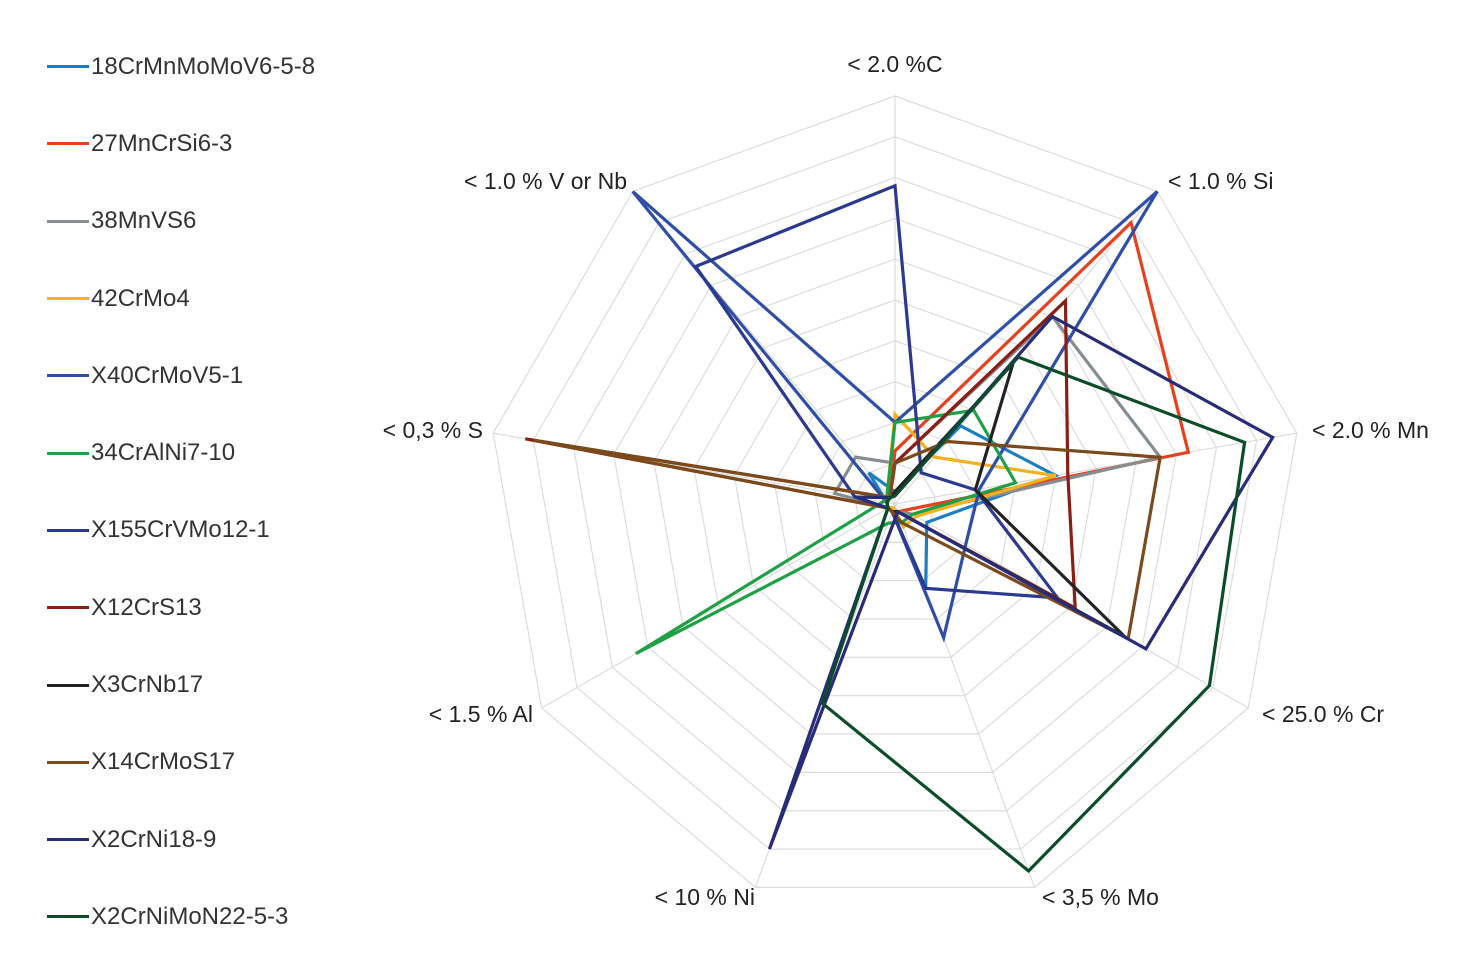 The height and width of the screenshot is (956, 1473). I want to click on legend-item: X12CrS13, so click(181, 607).